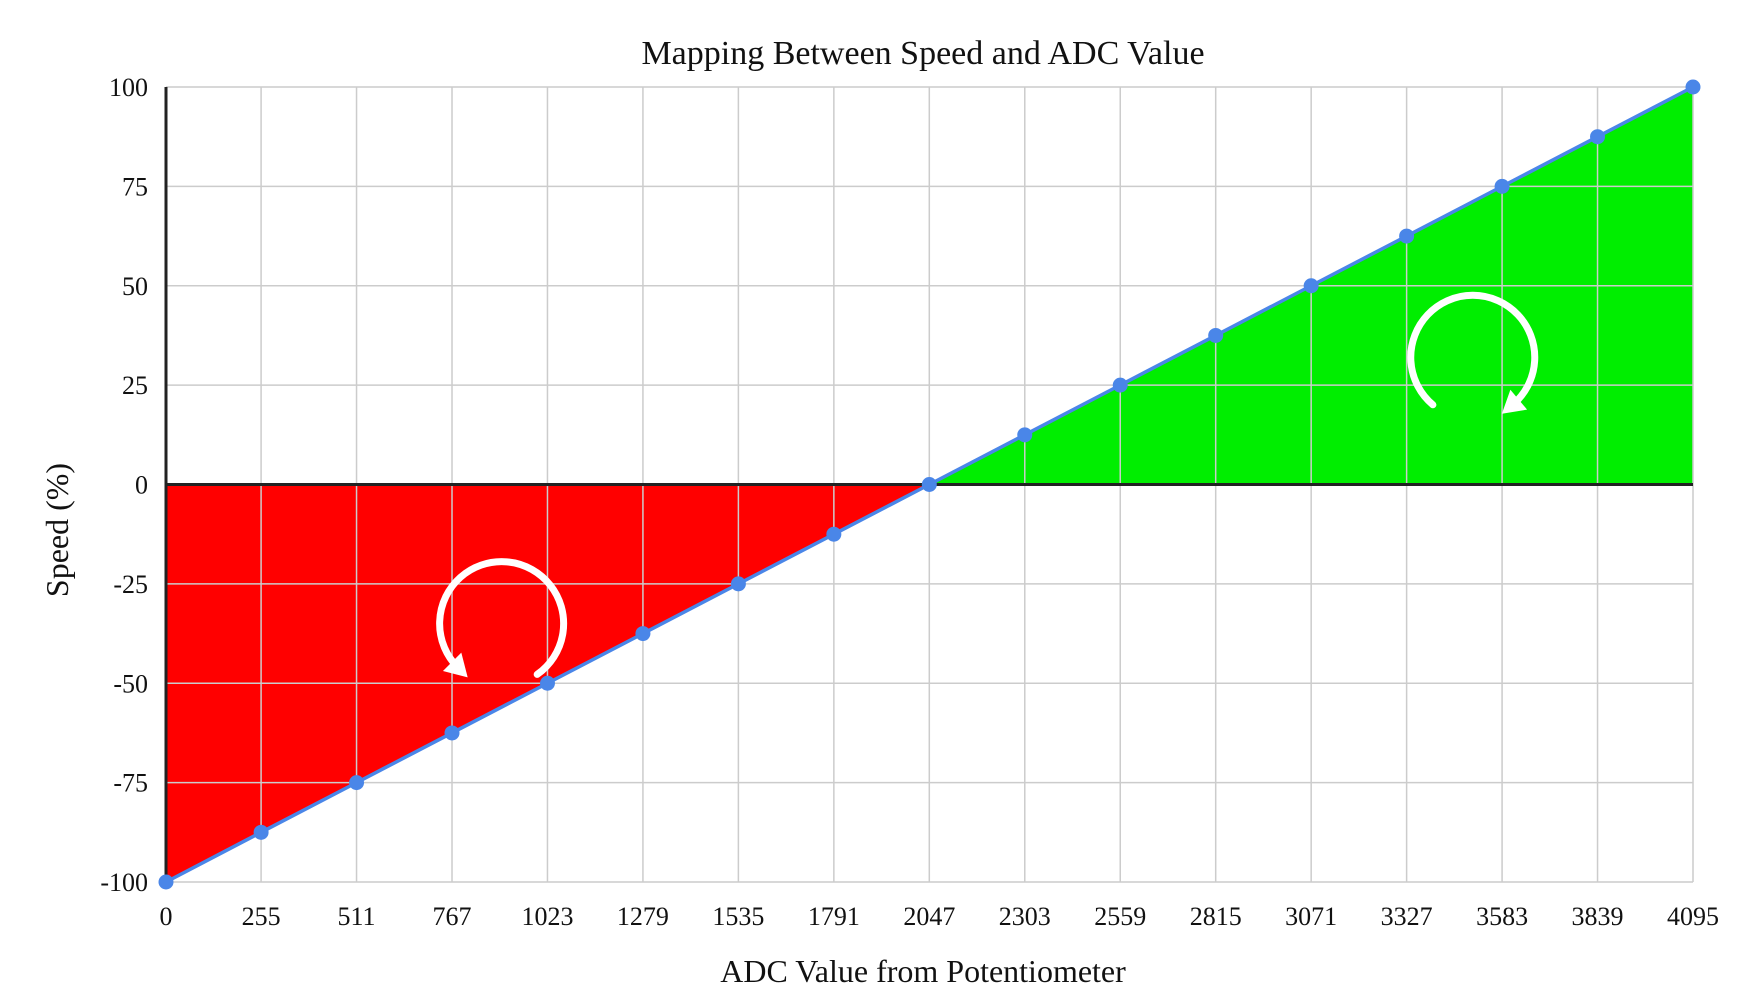 This screenshot has height=1000, width=1762. I want to click on x-tick-label: 1023, so click(547, 916).